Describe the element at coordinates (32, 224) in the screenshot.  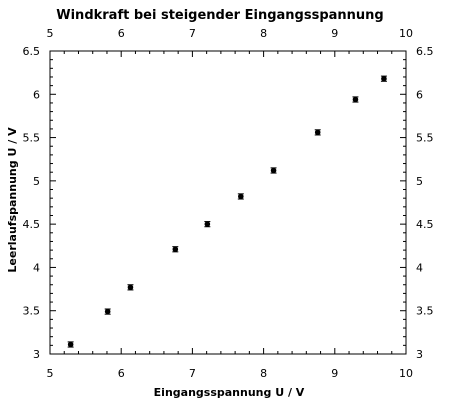
I see `y-tick-label: 4.5` at that location.